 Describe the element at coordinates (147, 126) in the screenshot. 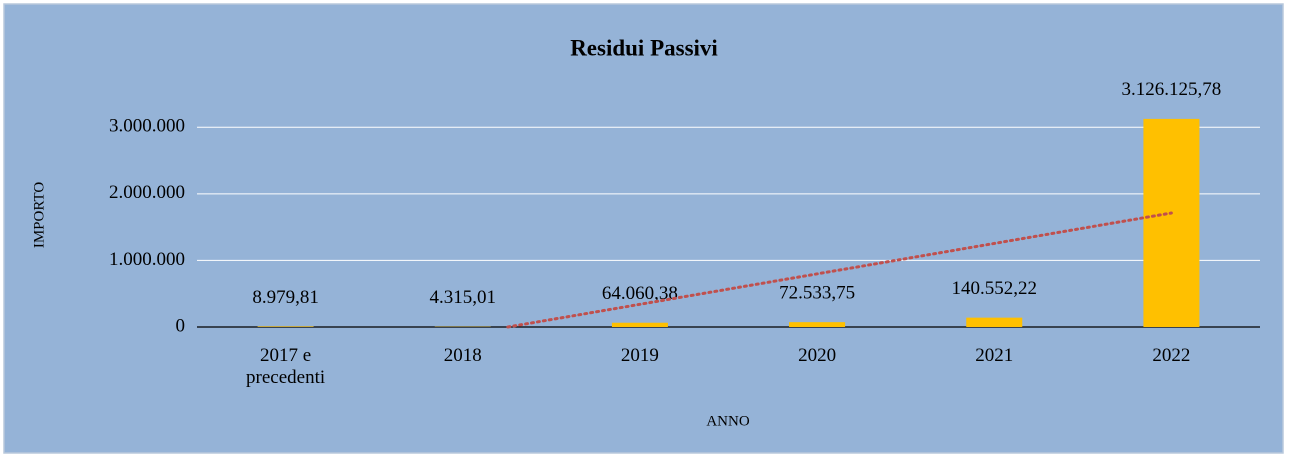

I see `y-tick-label: 3.000.000` at that location.